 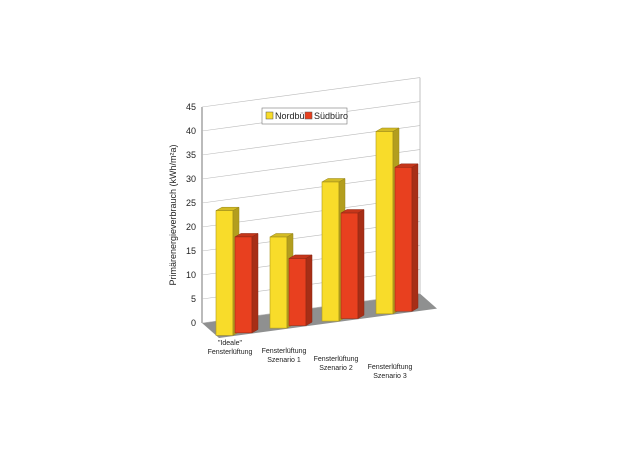 I want to click on y-tick-label: 30, so click(x=191, y=179).